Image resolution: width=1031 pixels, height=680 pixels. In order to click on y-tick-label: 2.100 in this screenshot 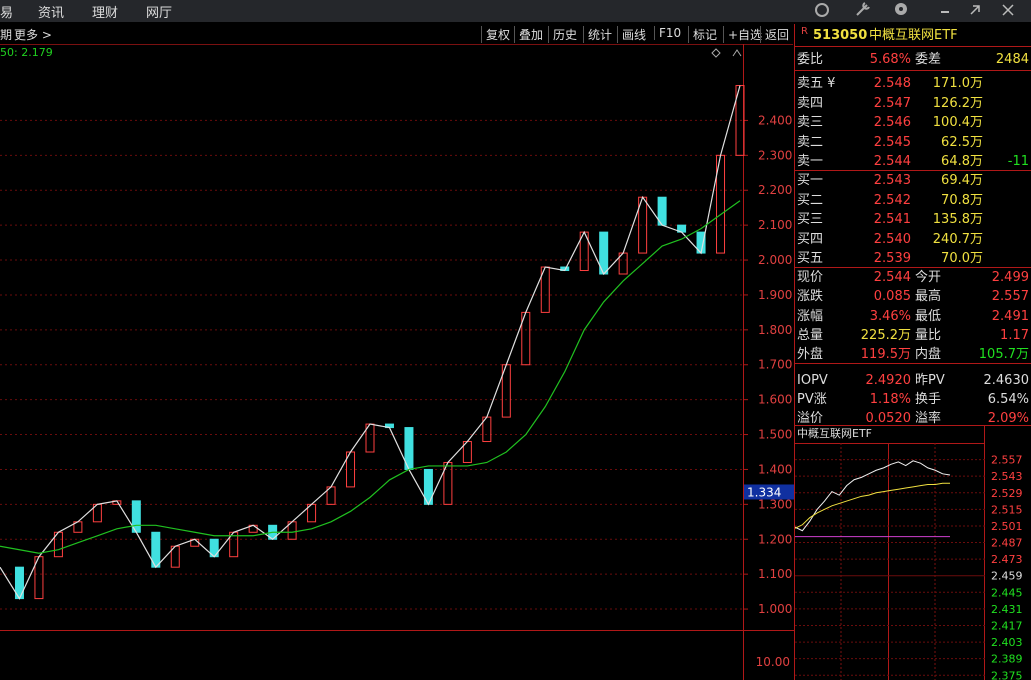, I will do `click(775, 225)`.